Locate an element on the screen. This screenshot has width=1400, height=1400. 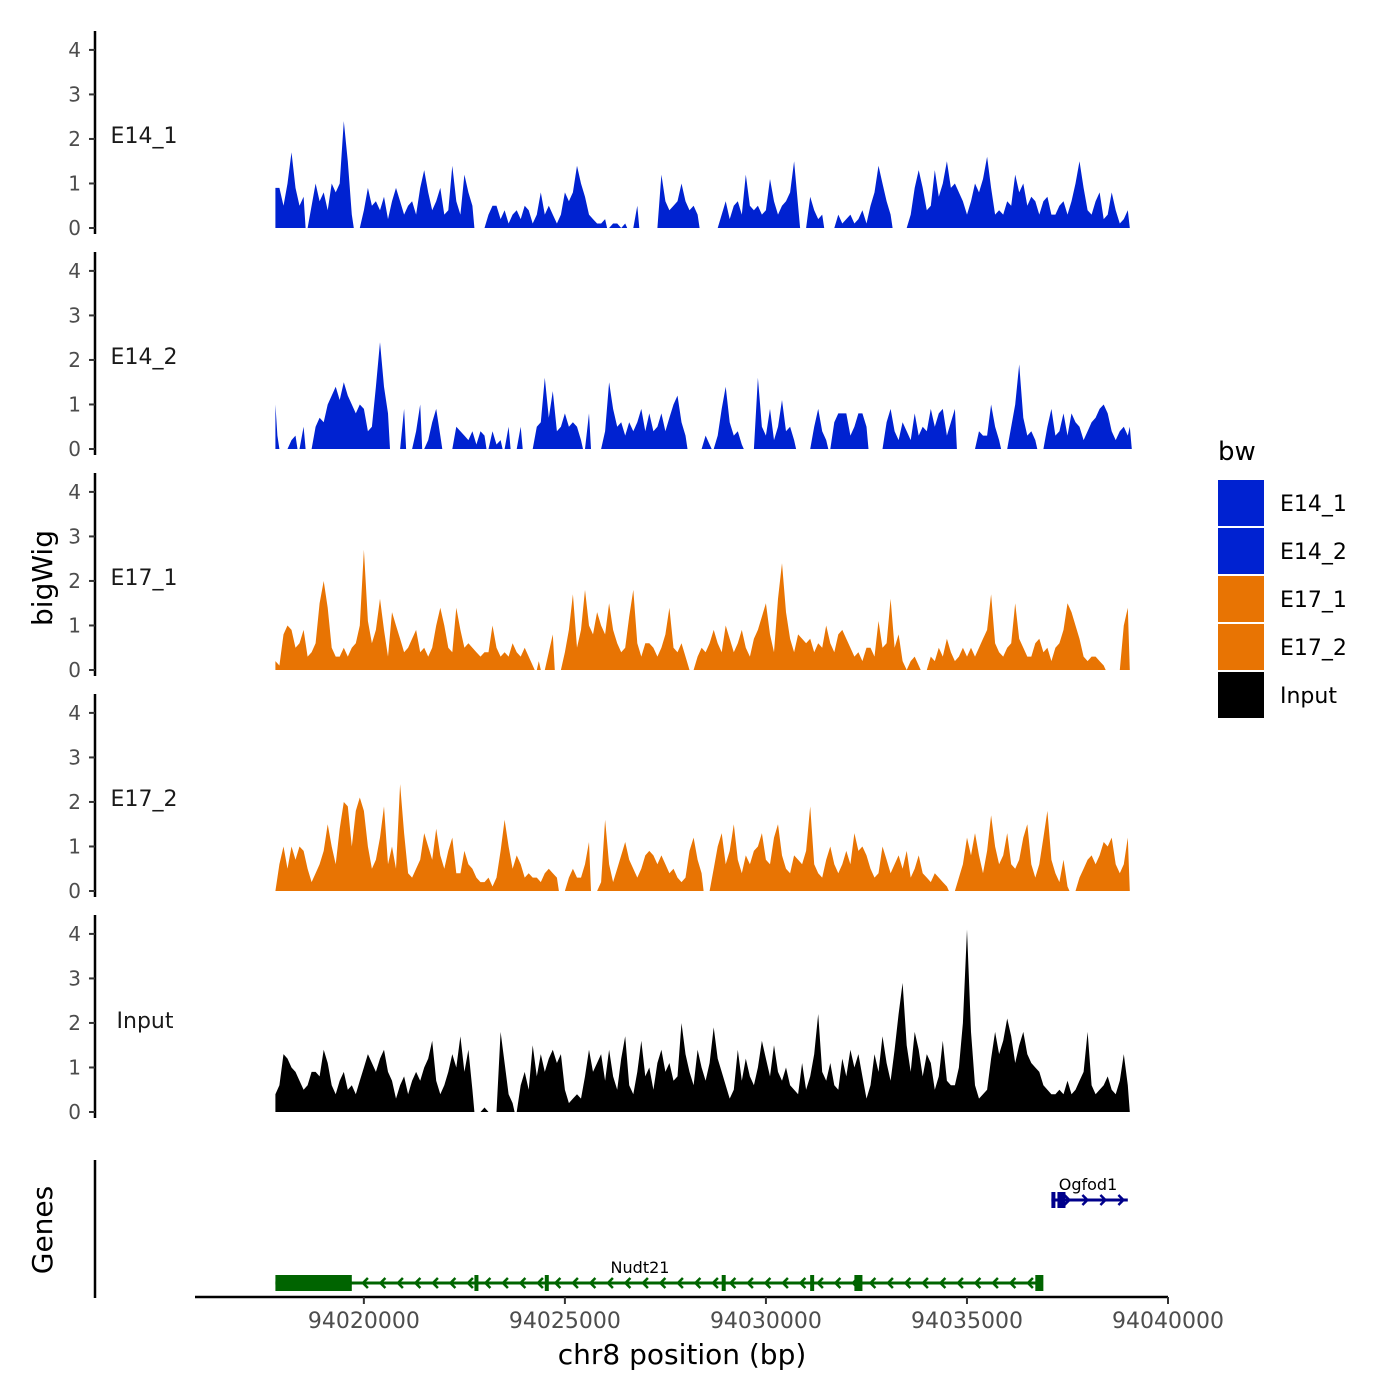
track-panel-e14_1: 0 1 2 3 4 E14_1 is located at coordinates (599, 135).